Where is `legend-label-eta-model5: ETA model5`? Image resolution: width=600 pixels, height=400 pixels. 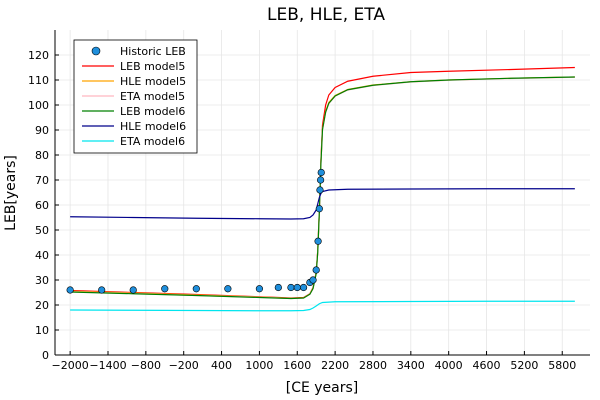
legend-label-eta-model5: ETA model5 is located at coordinates (152, 96).